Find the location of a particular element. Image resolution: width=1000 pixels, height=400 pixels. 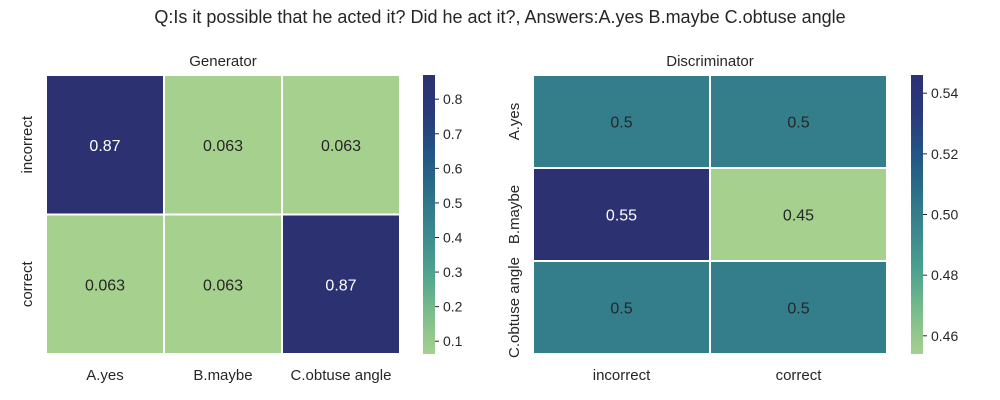

discriminator-colorbar is located at coordinates (917, 214).